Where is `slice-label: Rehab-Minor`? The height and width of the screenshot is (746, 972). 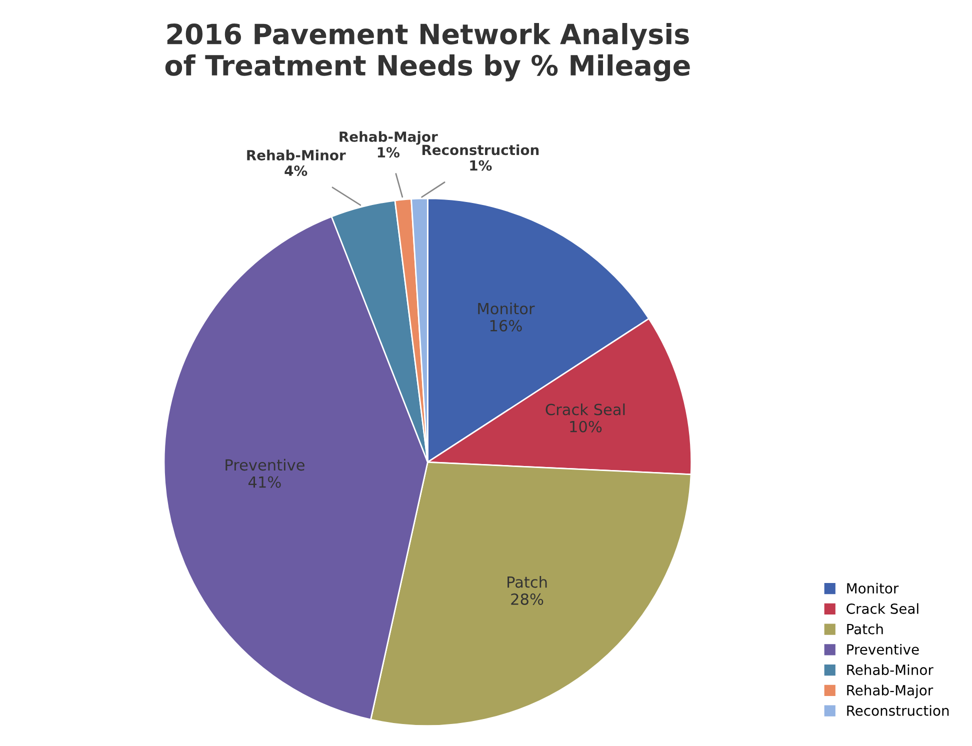 slice-label: Rehab-Minor is located at coordinates (296, 155).